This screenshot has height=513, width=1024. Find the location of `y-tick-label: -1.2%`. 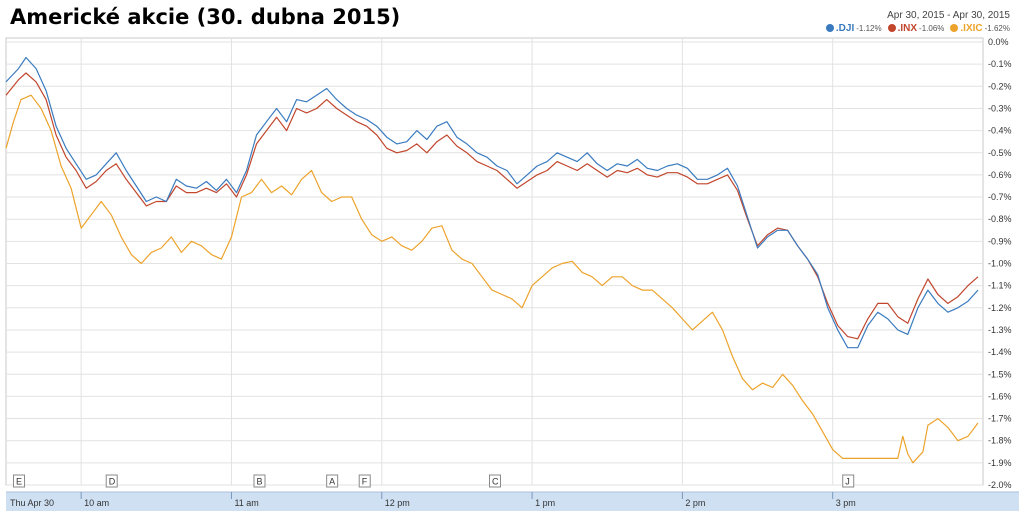

y-tick-label: -1.2% is located at coordinates (1000, 308).